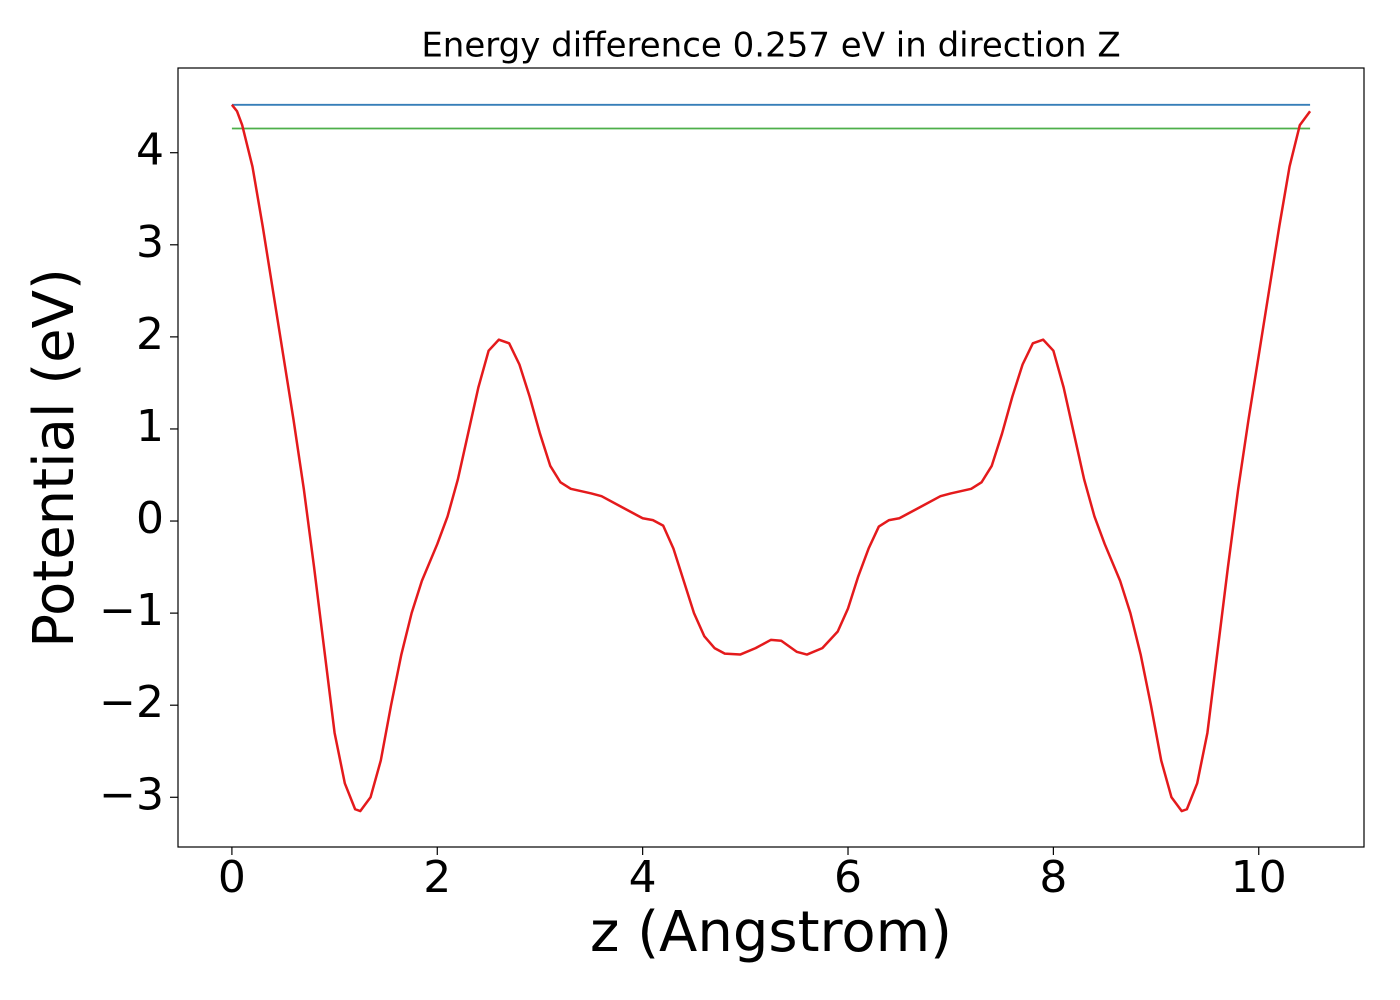  What do you see at coordinates (150, 426) in the screenshot?
I see `y-tick-label: 1` at bounding box center [150, 426].